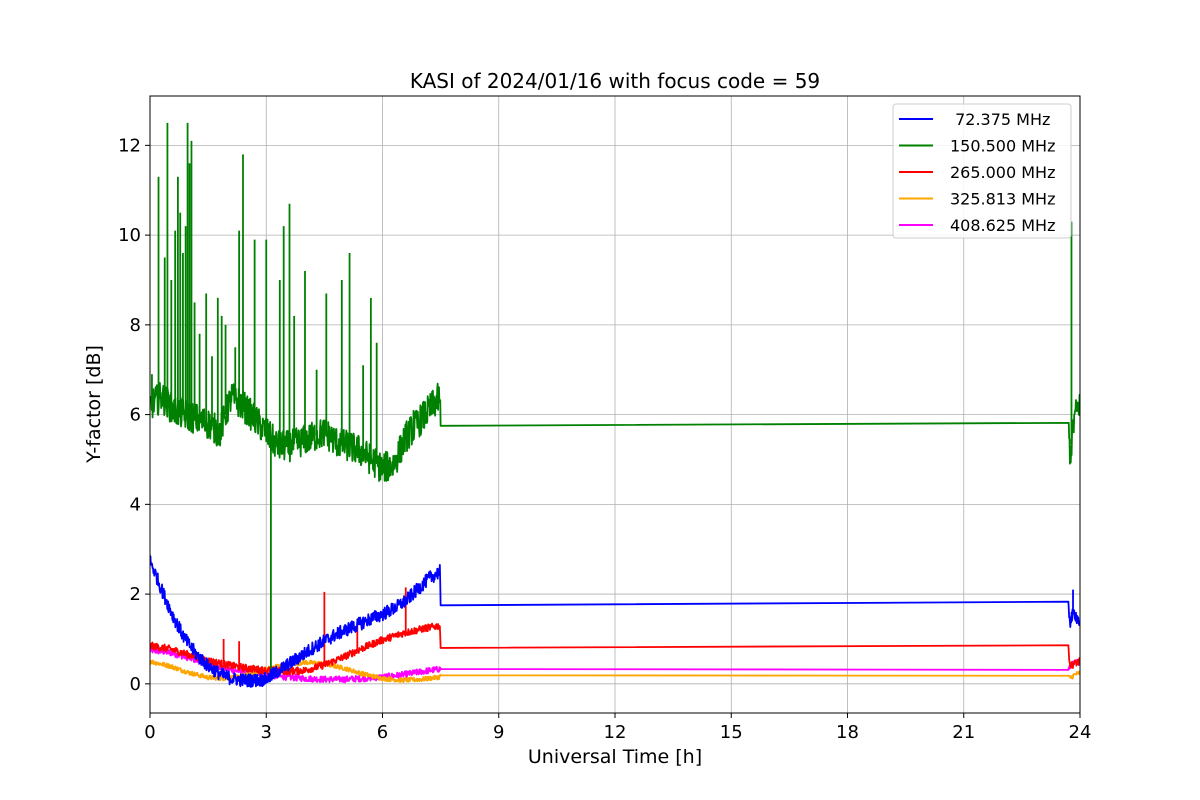  Describe the element at coordinates (1002, 225) in the screenshot. I see `legend-label: 408.625 MHz` at that location.